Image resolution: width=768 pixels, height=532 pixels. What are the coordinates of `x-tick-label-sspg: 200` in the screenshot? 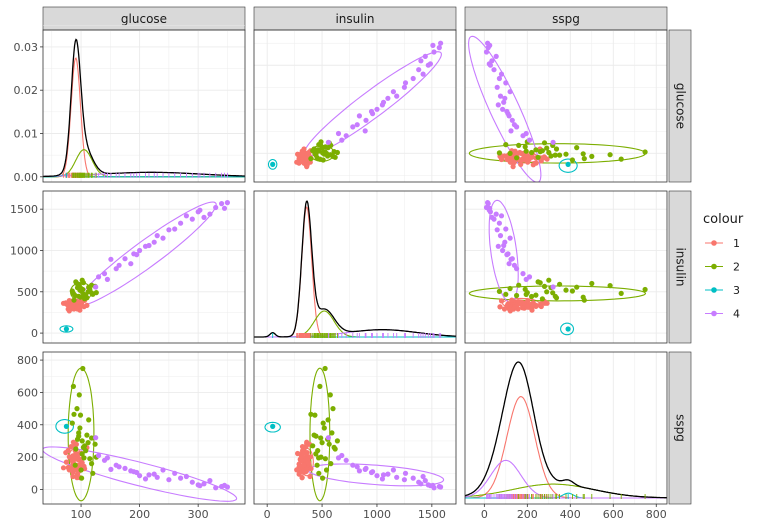 It's located at (527, 514).